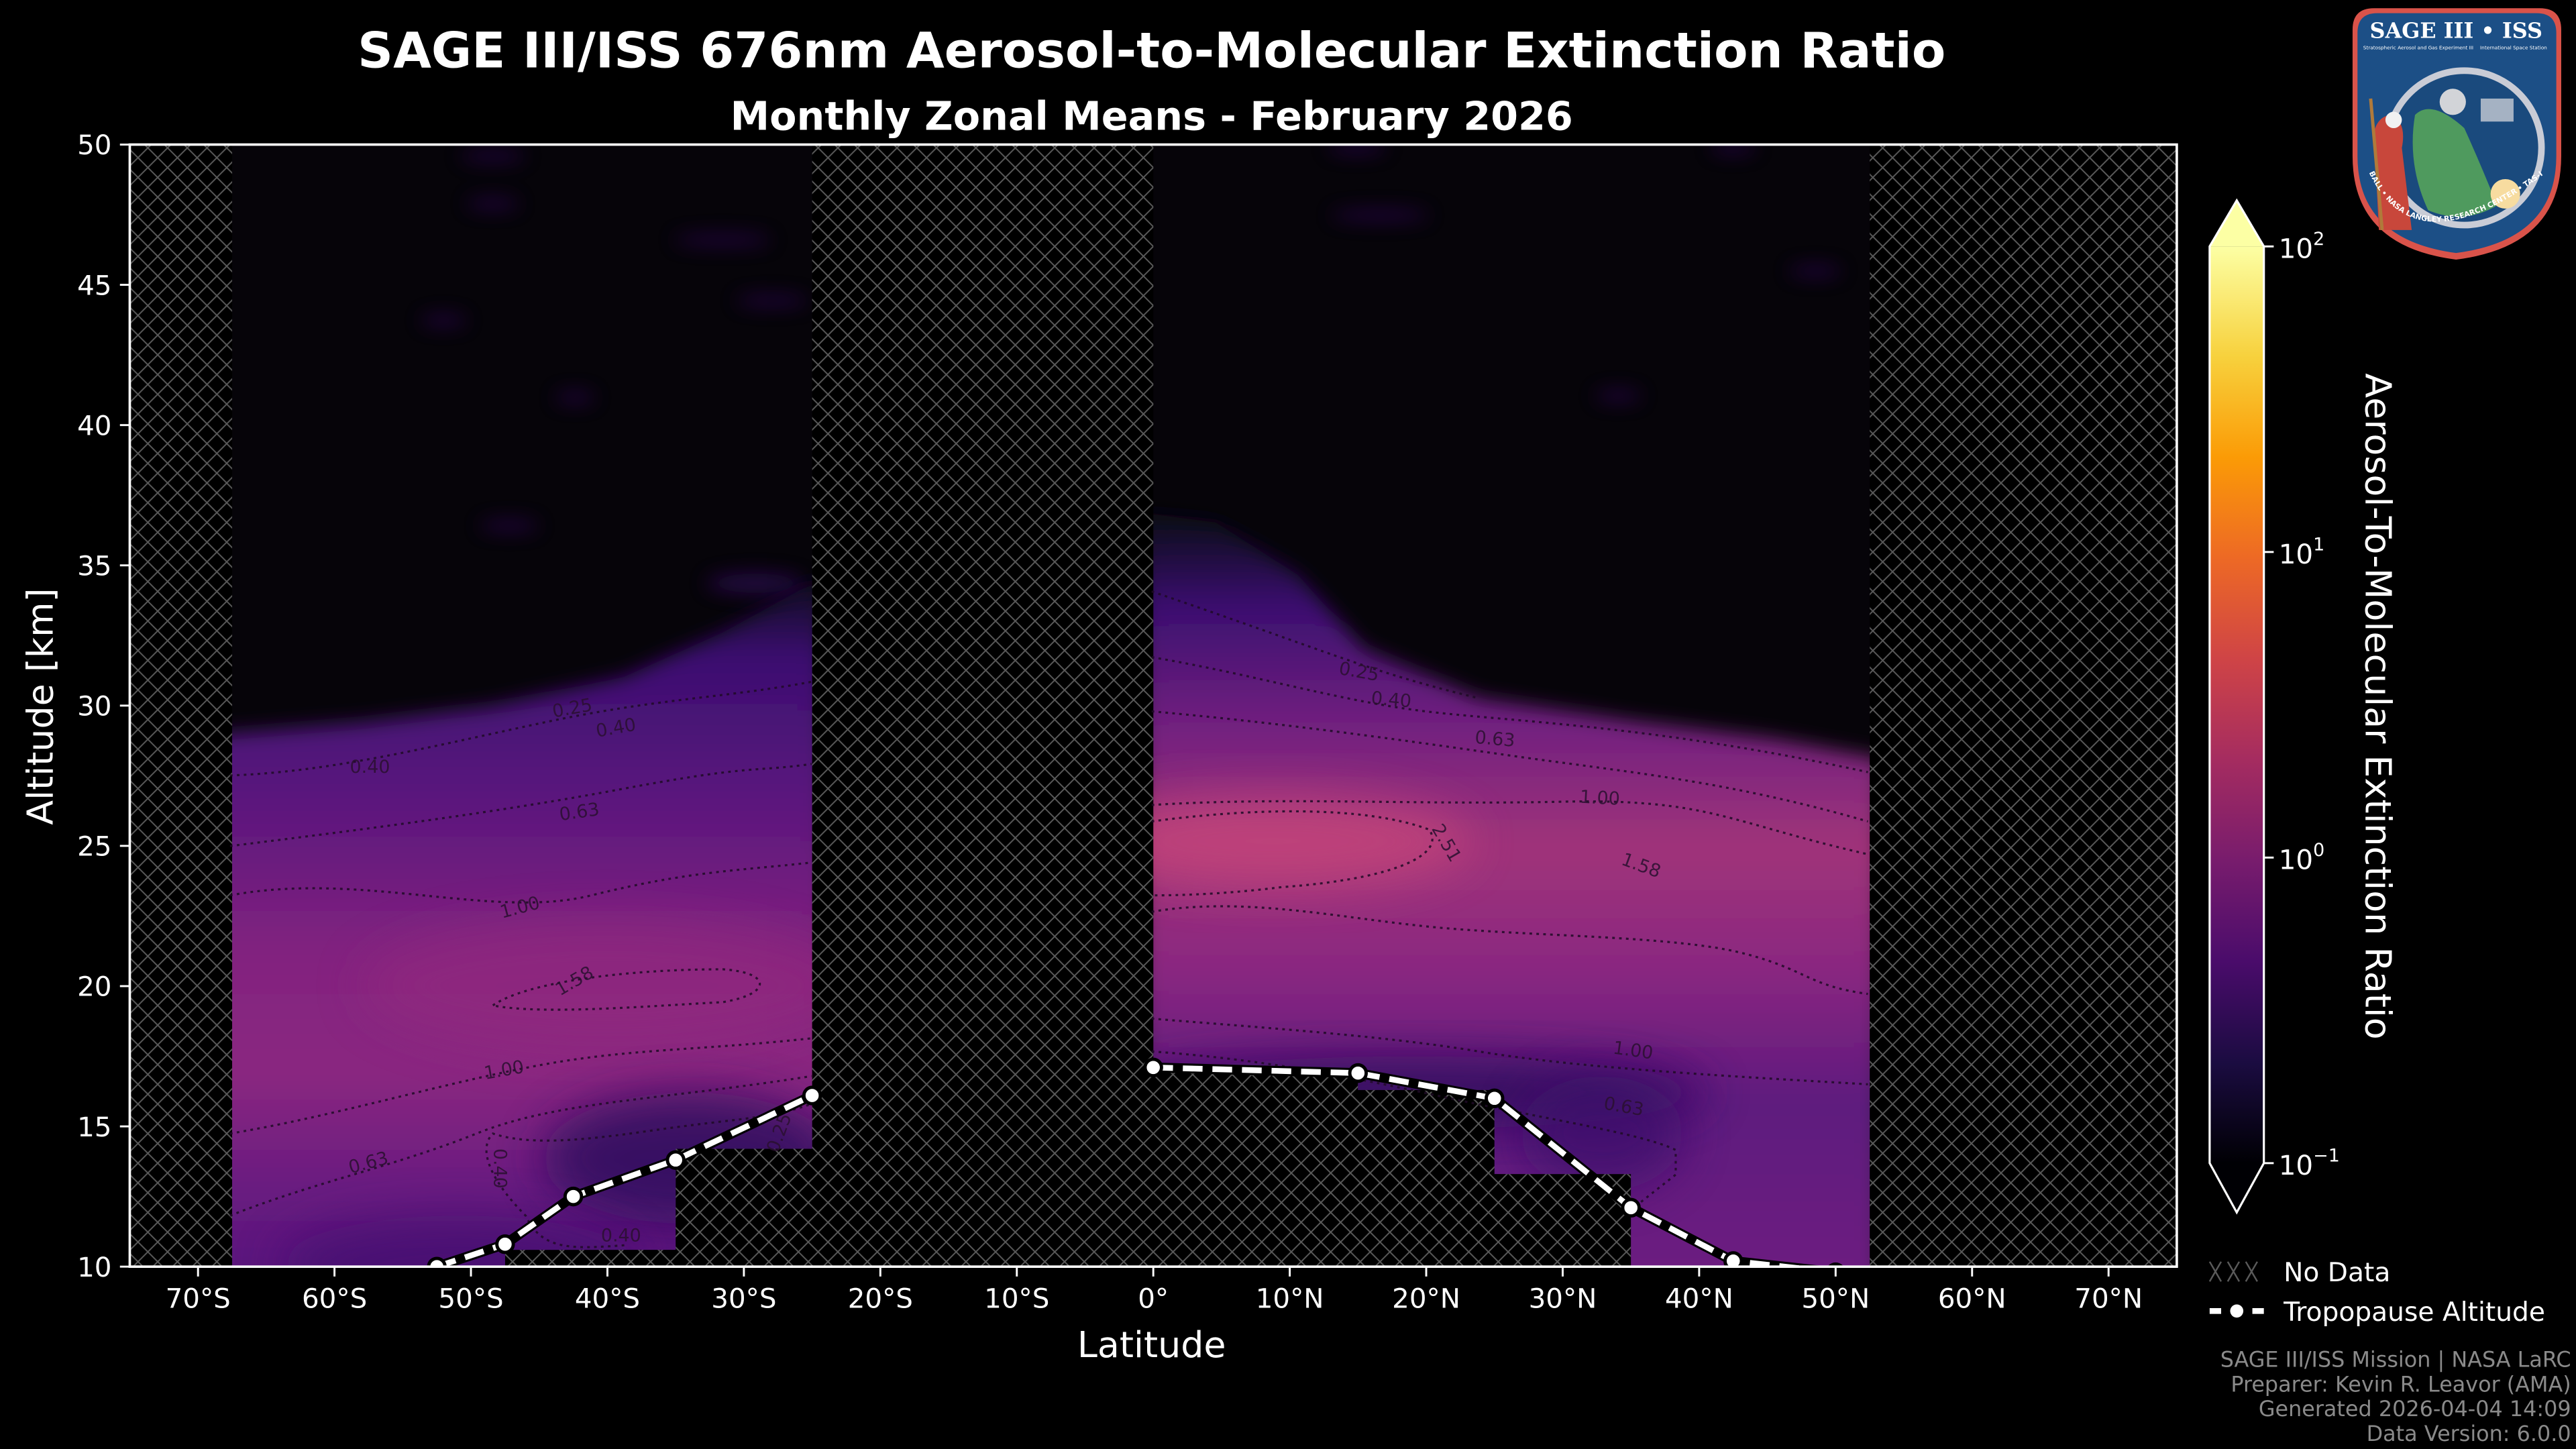 This screenshot has height=1449, width=2576. I want to click on y-tick-label: 40, so click(94, 425).